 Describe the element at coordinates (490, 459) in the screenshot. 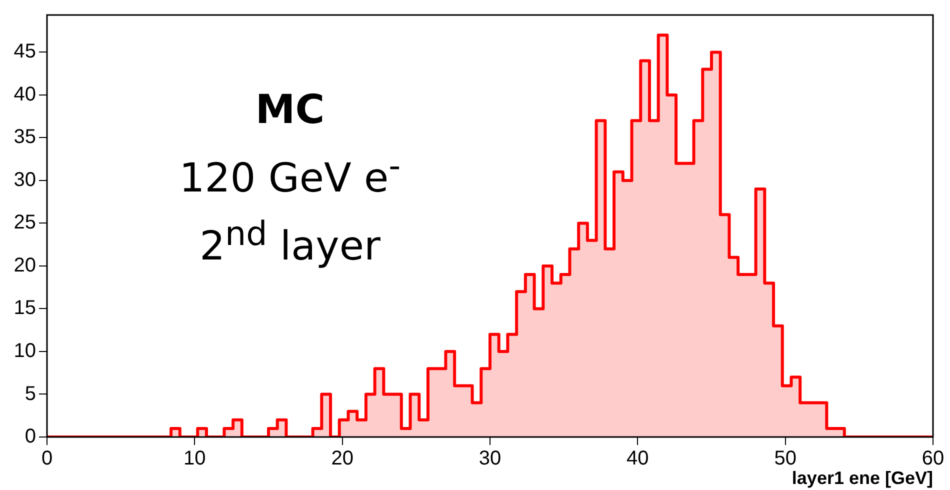

I see `x-tick-label: 30` at that location.